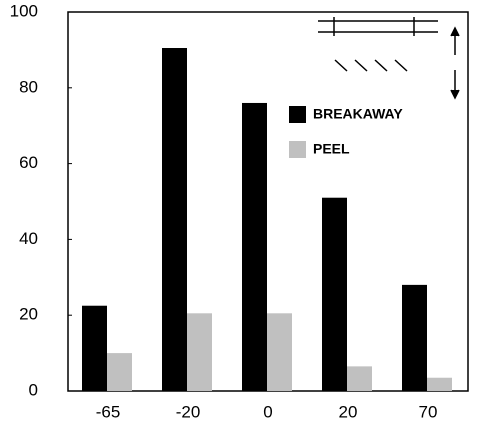 This screenshot has width=477, height=429. I want to click on x-tick-label: 20, so click(348, 411).